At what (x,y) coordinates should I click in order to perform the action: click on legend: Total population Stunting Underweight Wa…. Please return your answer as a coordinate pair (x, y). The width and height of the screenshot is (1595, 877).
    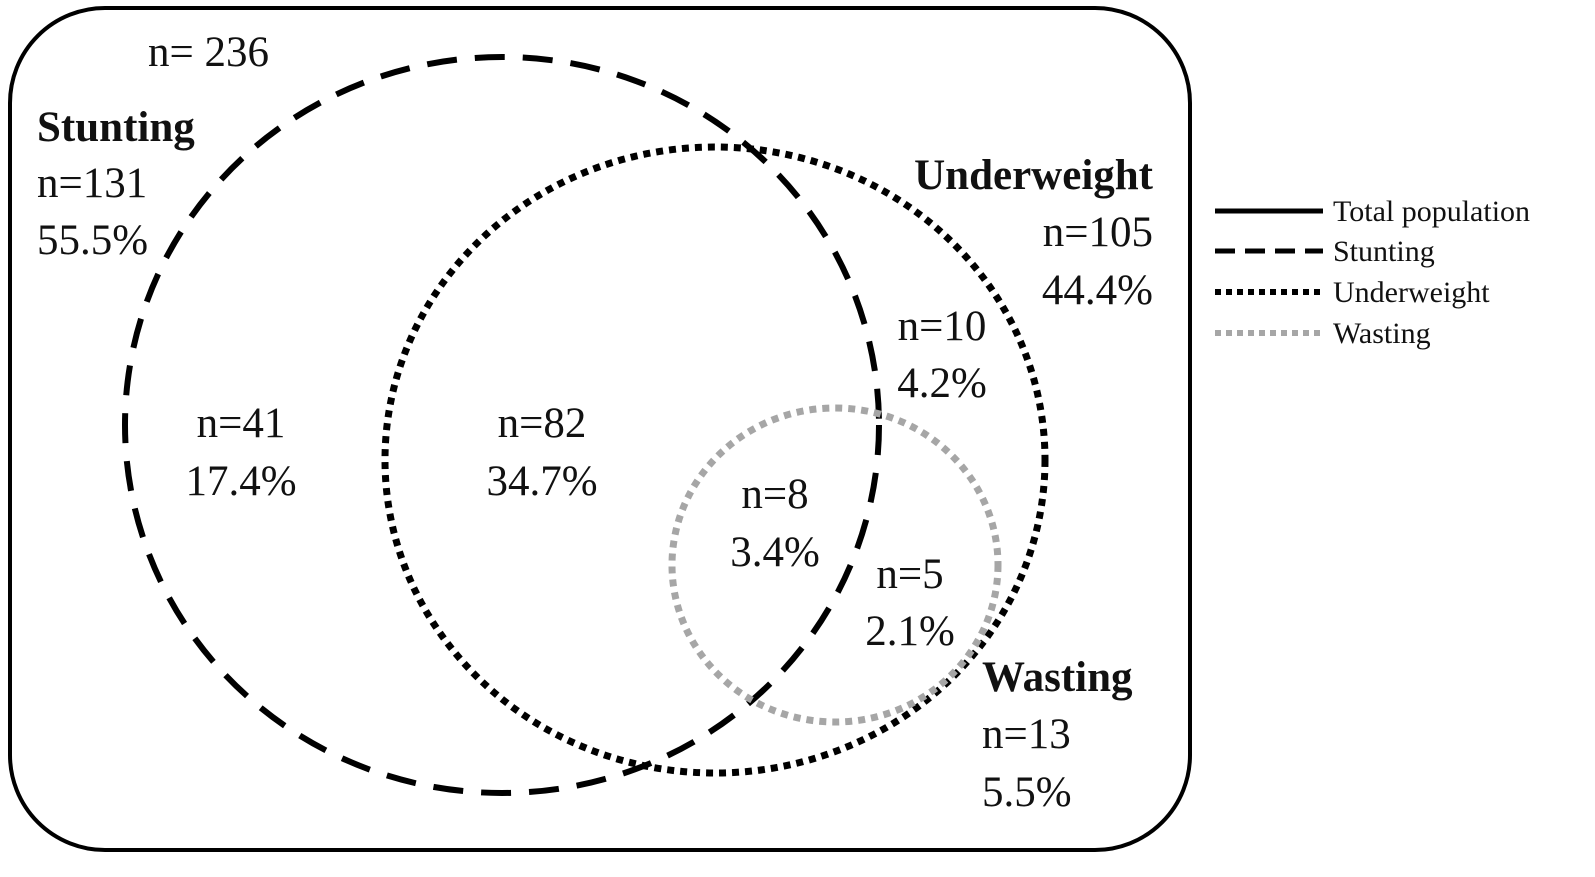
    Looking at the image, I should click on (1372, 272).